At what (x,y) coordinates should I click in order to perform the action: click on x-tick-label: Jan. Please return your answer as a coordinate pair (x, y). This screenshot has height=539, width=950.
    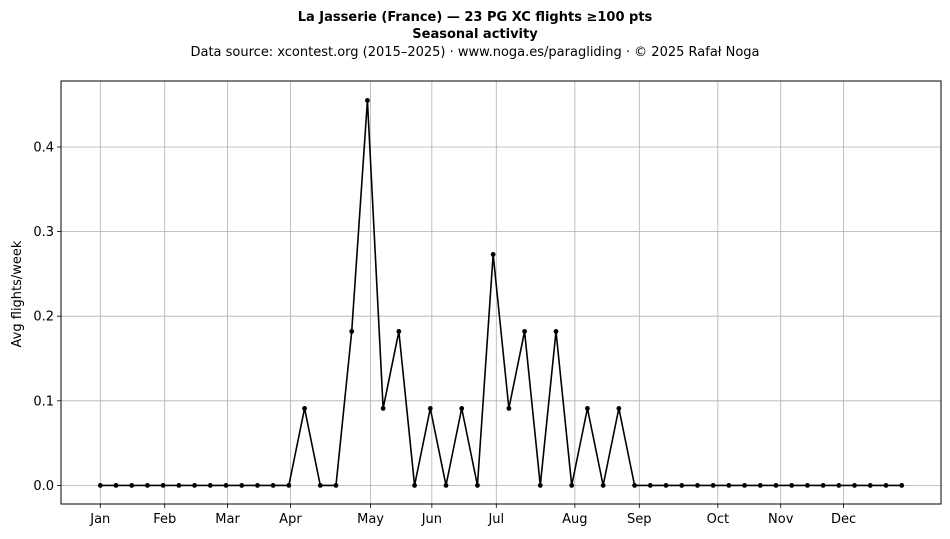
    Looking at the image, I should click on (99, 519).